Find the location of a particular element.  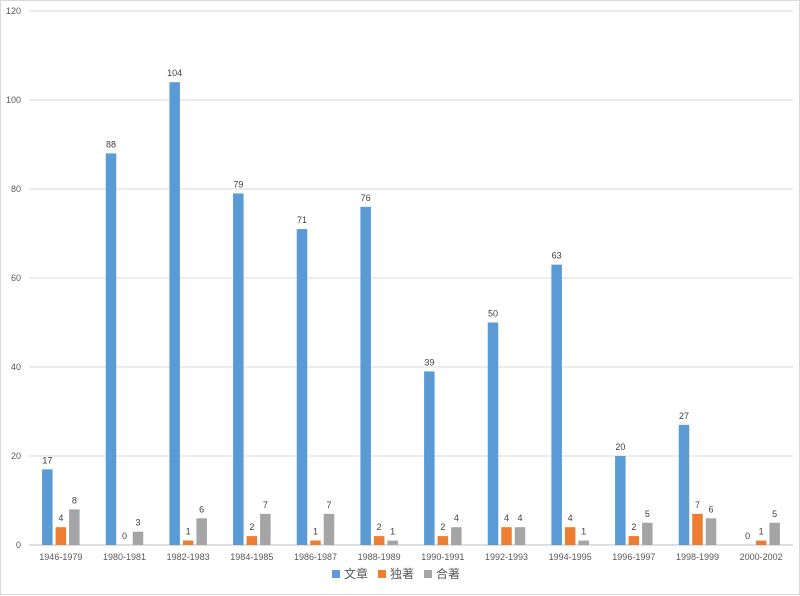

y-tick-label: 100 is located at coordinates (13, 100).